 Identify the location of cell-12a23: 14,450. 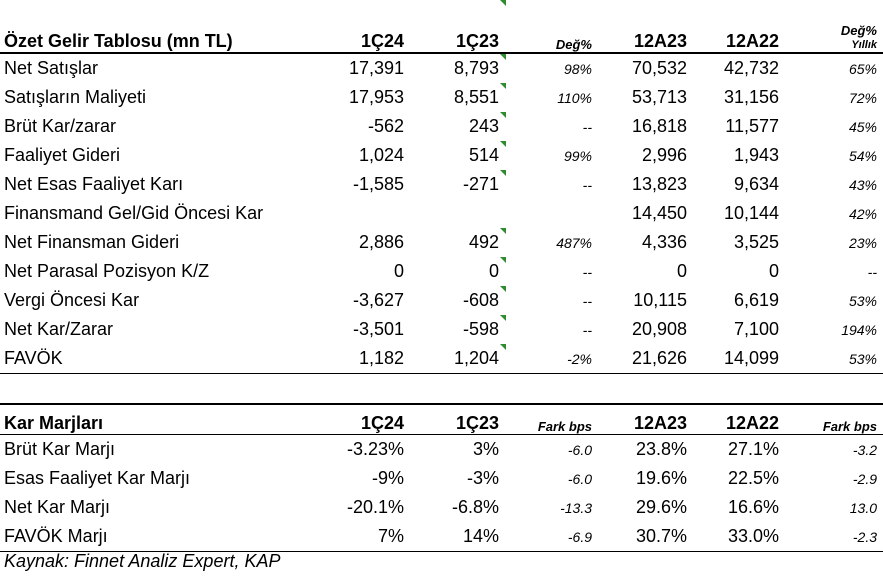
(645, 213).